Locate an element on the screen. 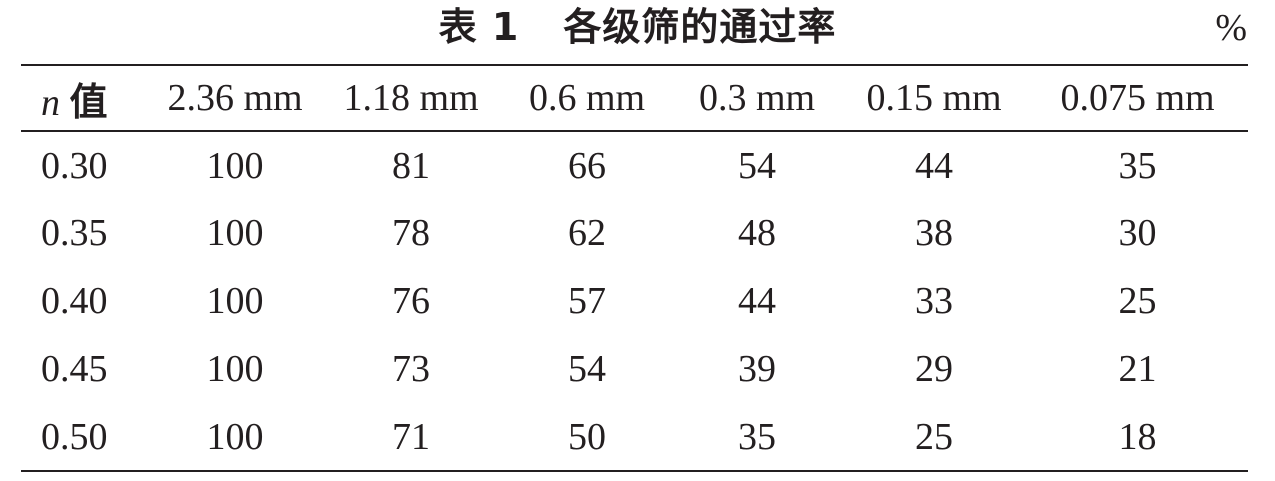 The width and height of the screenshot is (1275, 481). table-cell: 38 is located at coordinates (934, 233).